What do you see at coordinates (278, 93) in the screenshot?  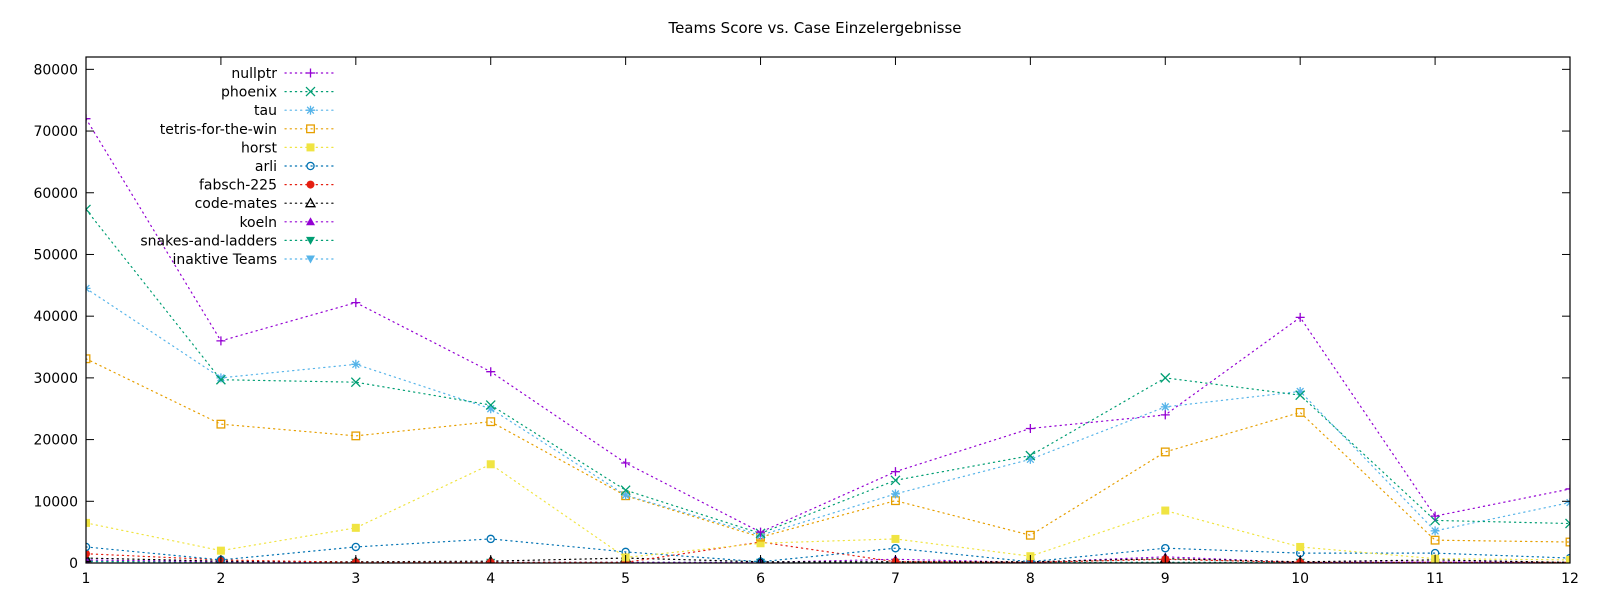 I see `legend-entry-phoenix: phoenix` at bounding box center [278, 93].